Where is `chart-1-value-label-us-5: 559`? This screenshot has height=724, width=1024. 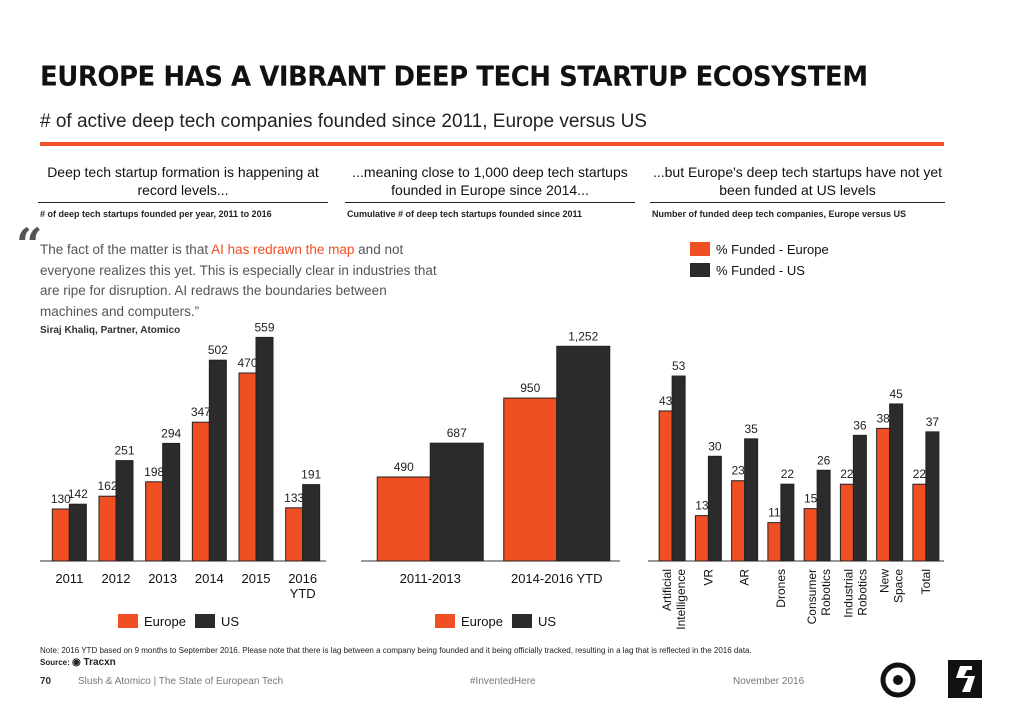 chart-1-value-label-us-5: 559 is located at coordinates (264, 327).